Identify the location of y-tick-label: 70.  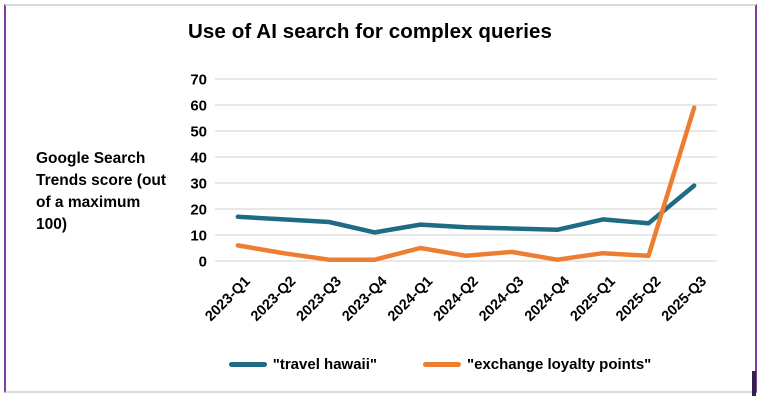
(198, 80).